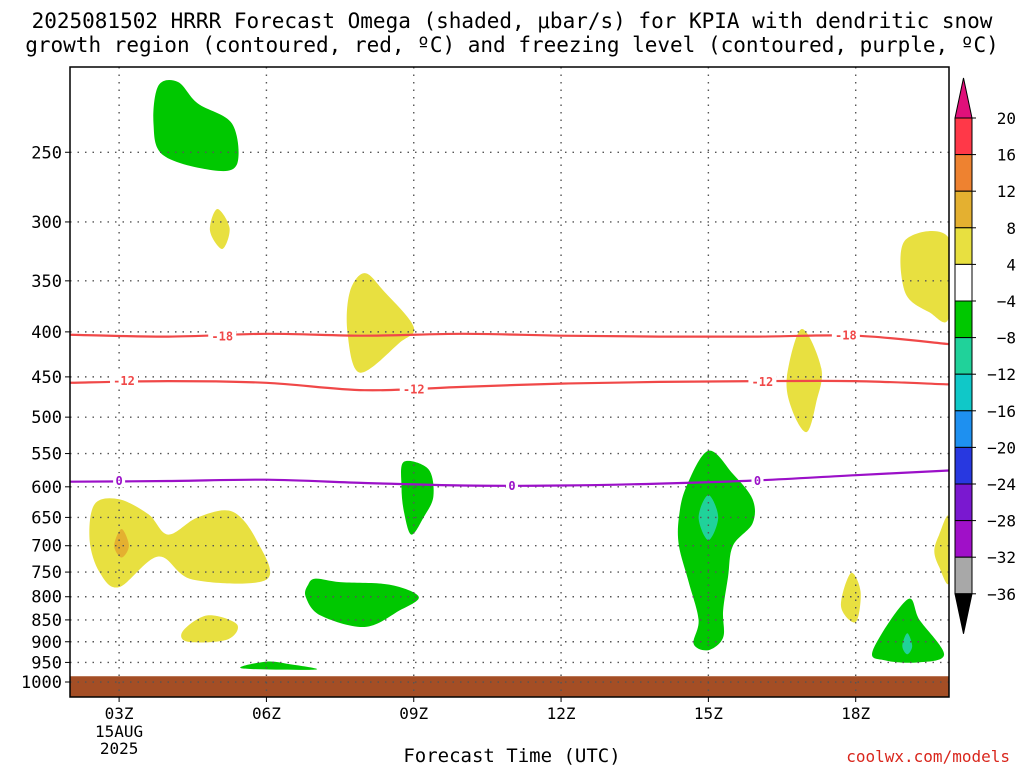  I want to click on y-tick-label-1000: 1000, so click(41, 683).